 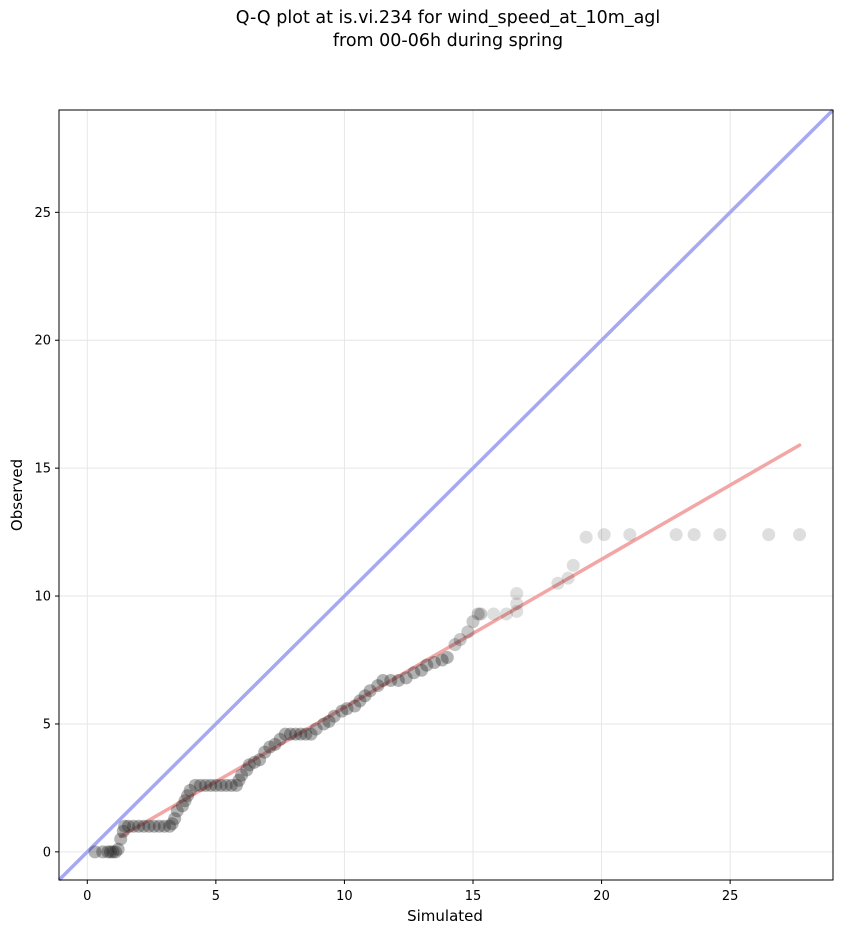 I want to click on y-tick-label: 10, so click(x=42, y=597).